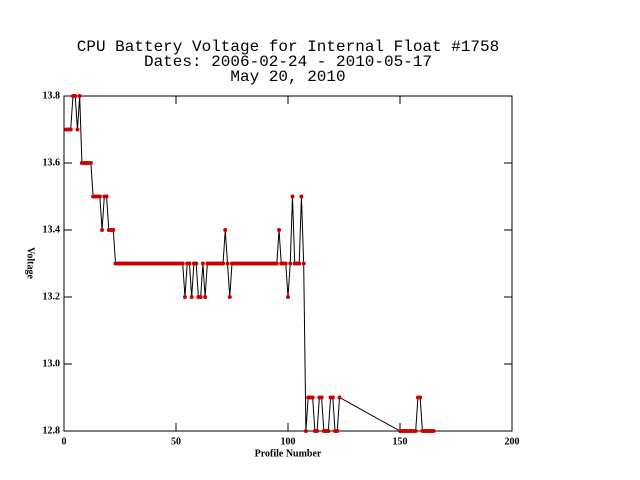  What do you see at coordinates (288, 453) in the screenshot?
I see `x-axis-label: Profile Number` at bounding box center [288, 453].